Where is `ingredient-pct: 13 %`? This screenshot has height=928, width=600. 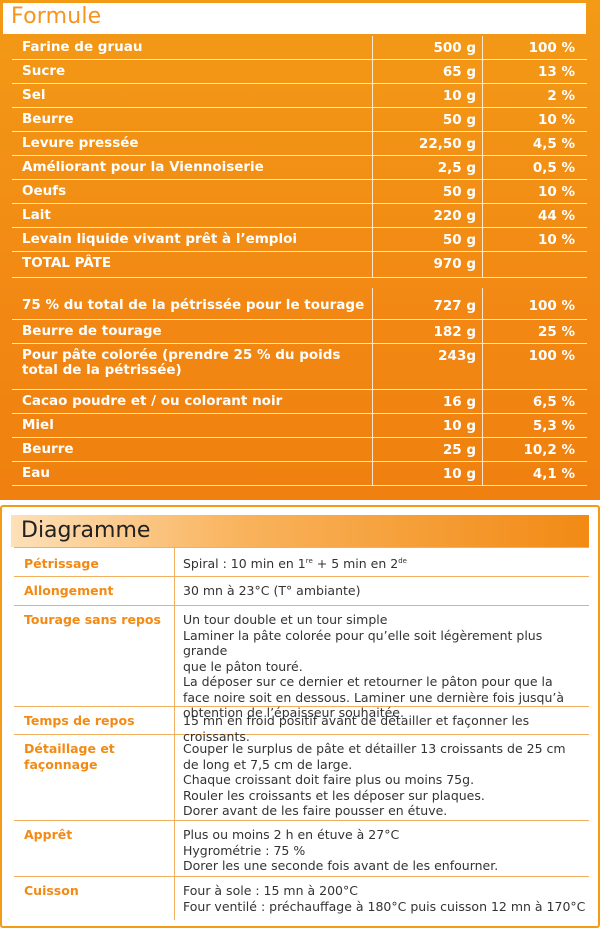
ingredient-pct: 13 % is located at coordinates (534, 71).